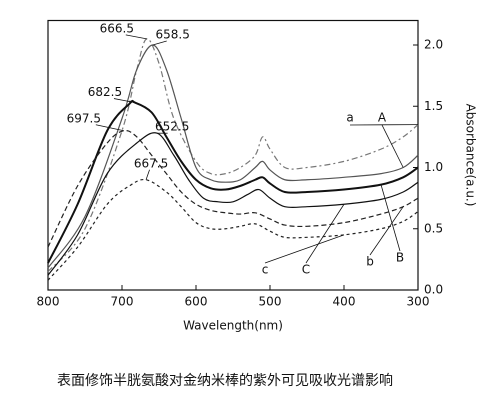 The width and height of the screenshot is (487, 400). What do you see at coordinates (196, 302) in the screenshot?
I see `x-tick-label: 600` at bounding box center [196, 302].